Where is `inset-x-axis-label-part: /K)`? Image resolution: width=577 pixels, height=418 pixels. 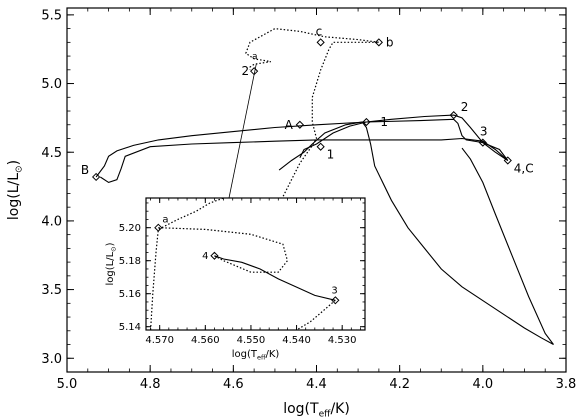
inset-x-axis-label-part: /K) is located at coordinates (272, 354).